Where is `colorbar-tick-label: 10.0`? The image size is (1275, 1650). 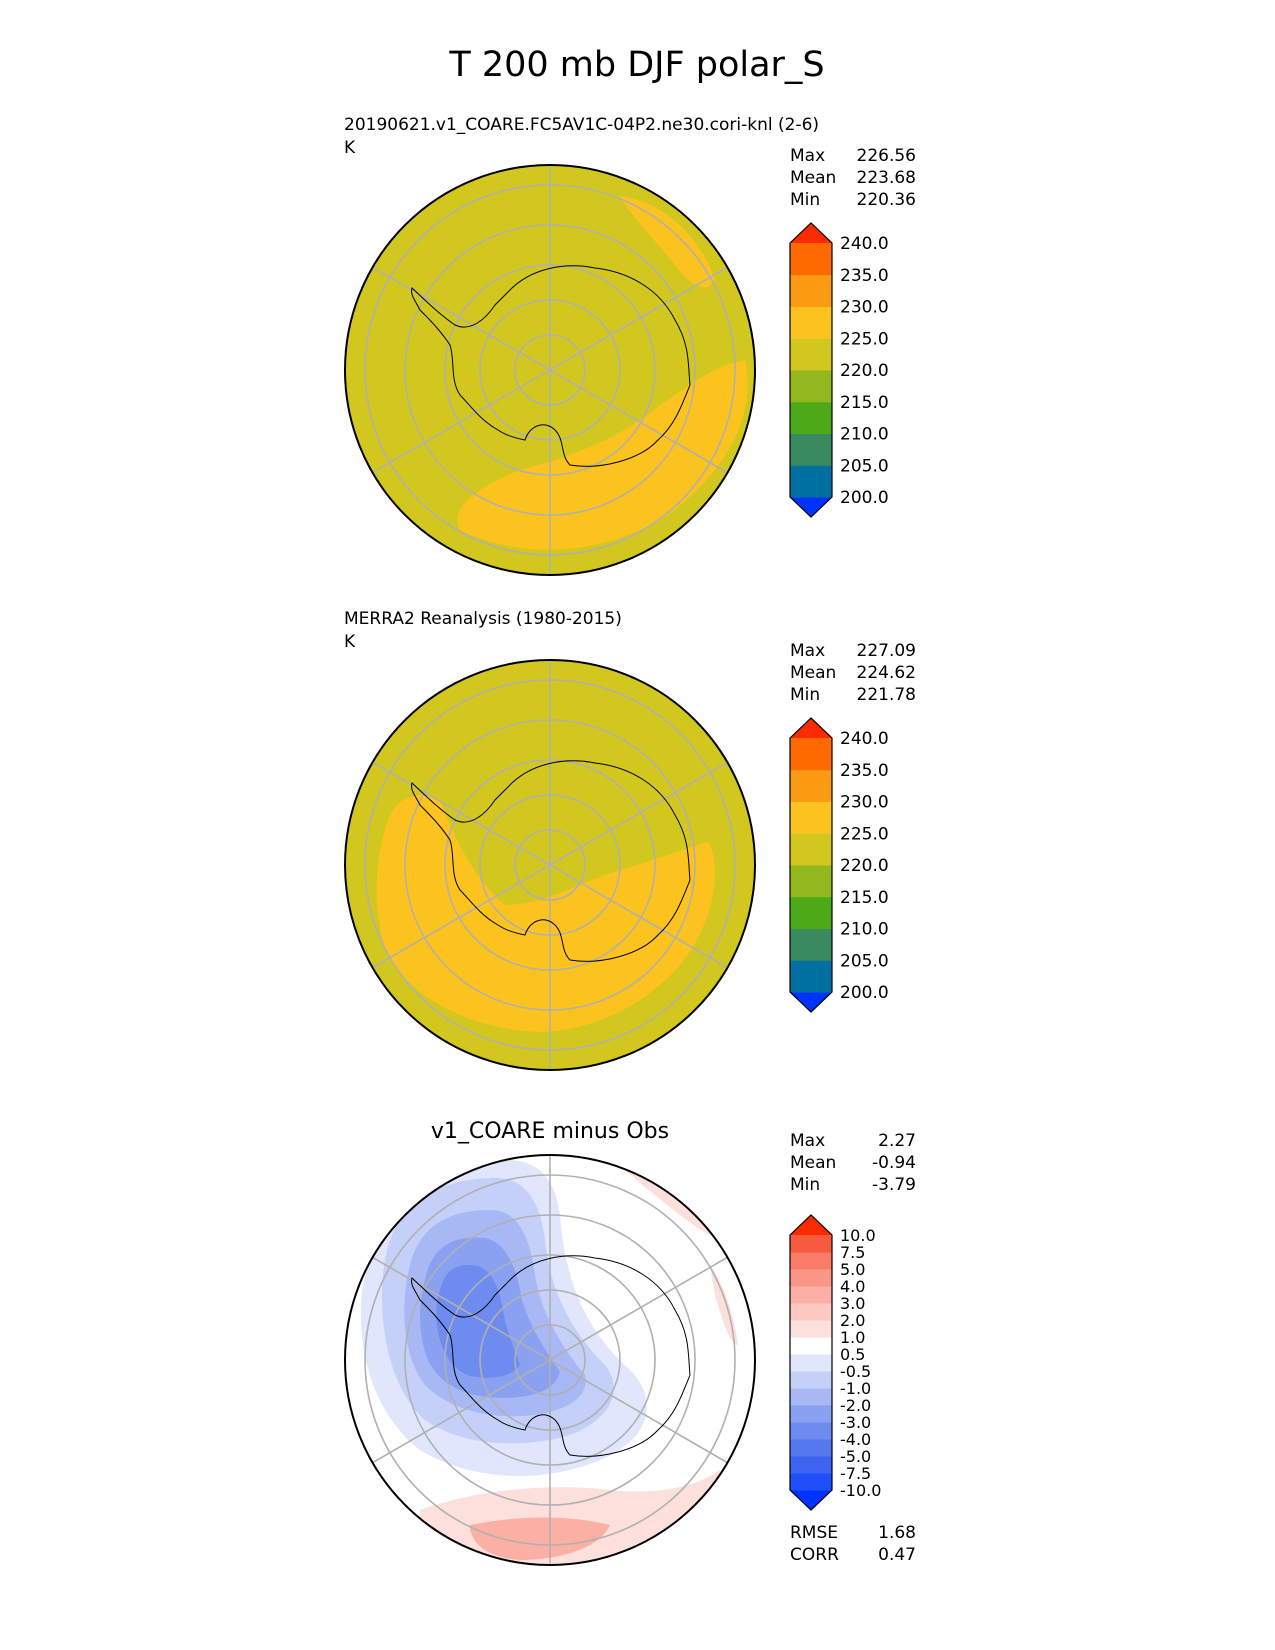
colorbar-tick-label: 10.0 is located at coordinates (858, 1235).